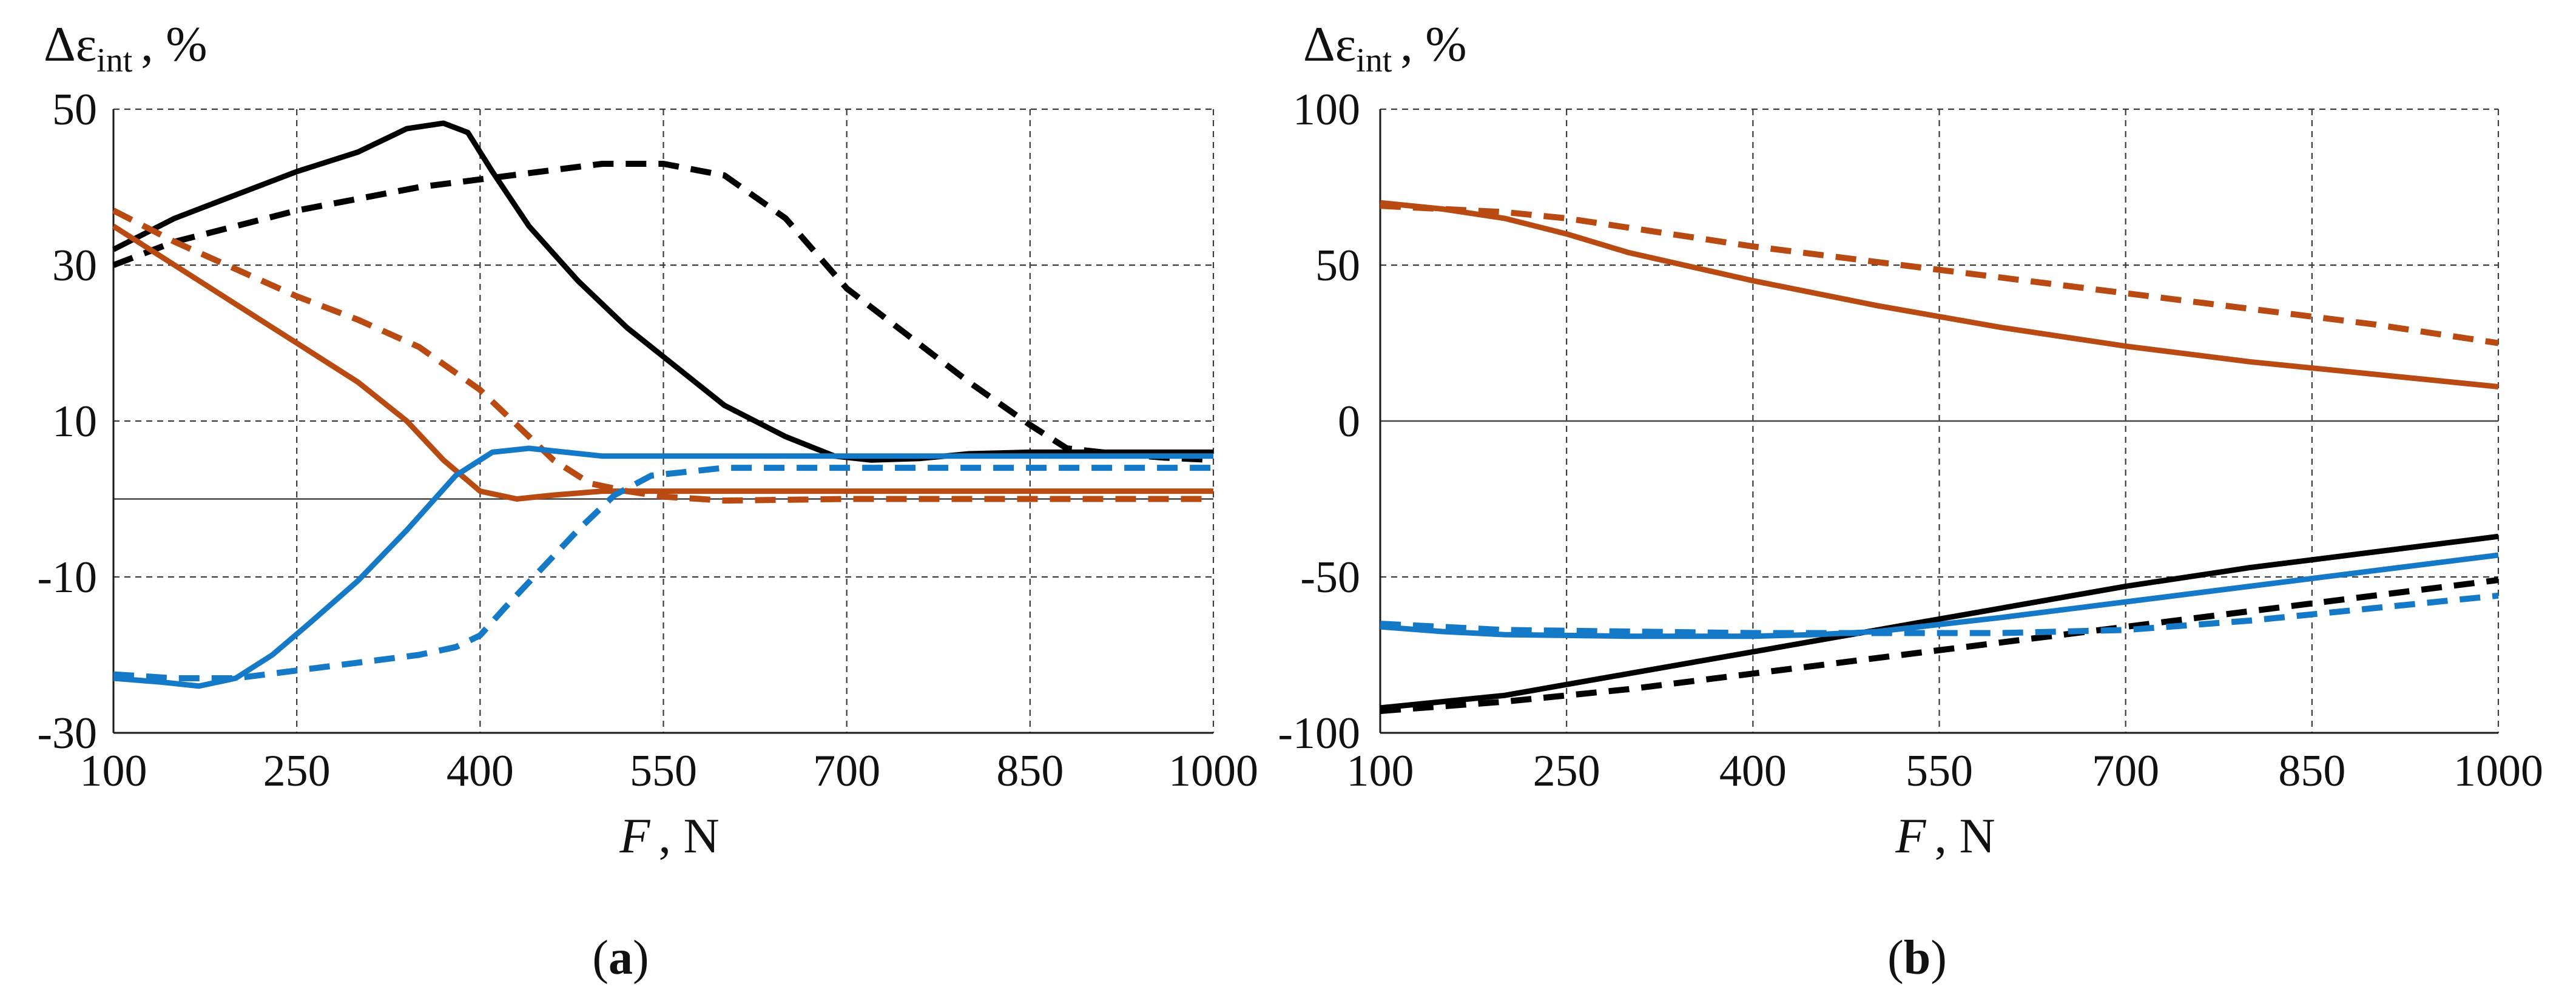 This screenshot has height=1001, width=2576. I want to click on y-tick-label: -10, so click(67, 577).